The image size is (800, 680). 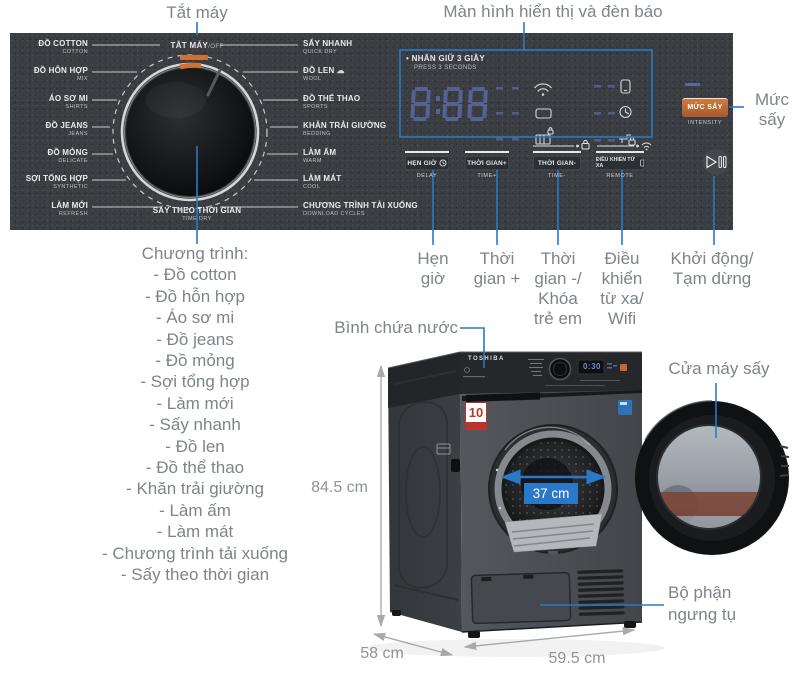 What do you see at coordinates (69, 209) in the screenshot?
I see `program-label-refresh: LÀM MỚI REFRESH` at bounding box center [69, 209].